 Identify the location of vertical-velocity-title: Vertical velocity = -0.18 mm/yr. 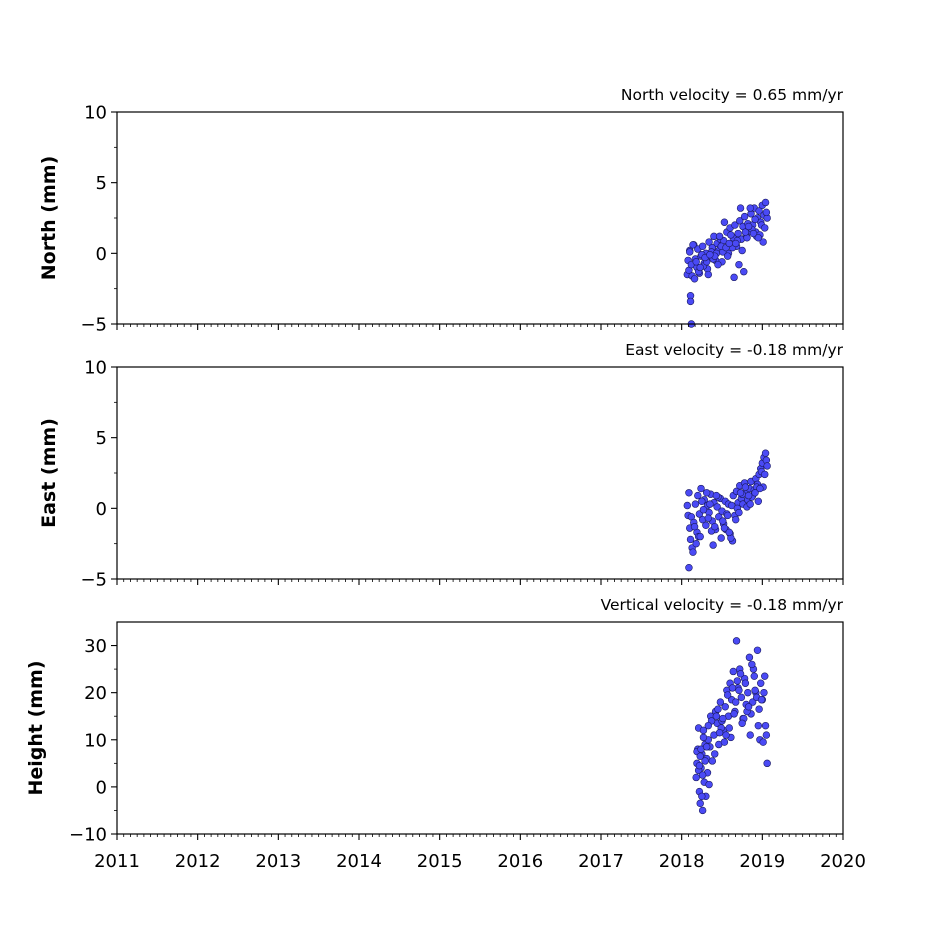
(722, 605).